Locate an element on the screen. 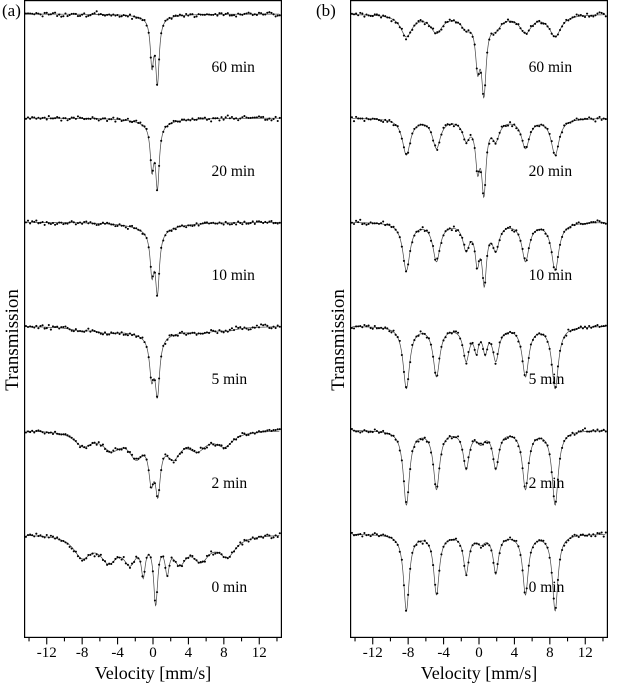 The image size is (620, 690). panel-b-y-axis-label: Transmission is located at coordinates (338, 340).